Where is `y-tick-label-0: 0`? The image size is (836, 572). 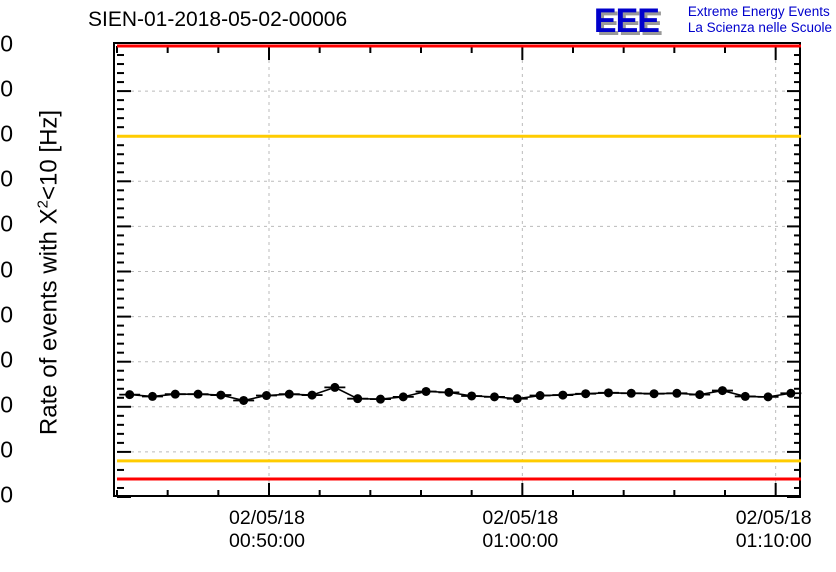
y-tick-label-0: 0 is located at coordinates (6, 494).